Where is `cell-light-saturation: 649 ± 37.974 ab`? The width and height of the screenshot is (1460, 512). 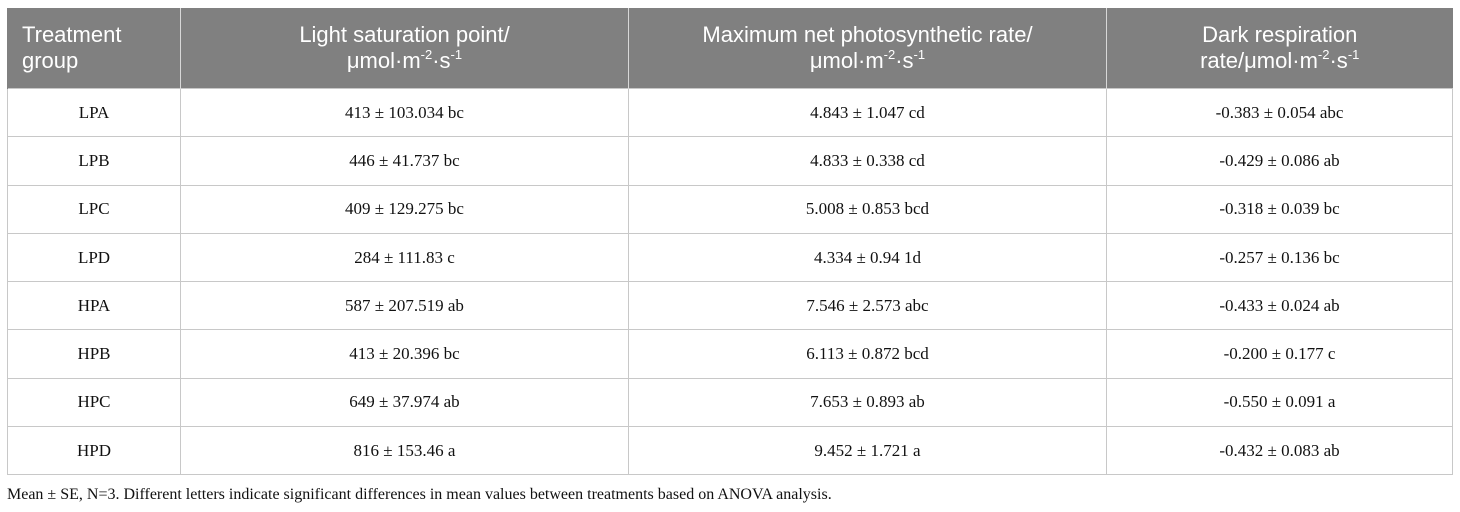 cell-light-saturation: 649 ± 37.974 ab is located at coordinates (404, 402).